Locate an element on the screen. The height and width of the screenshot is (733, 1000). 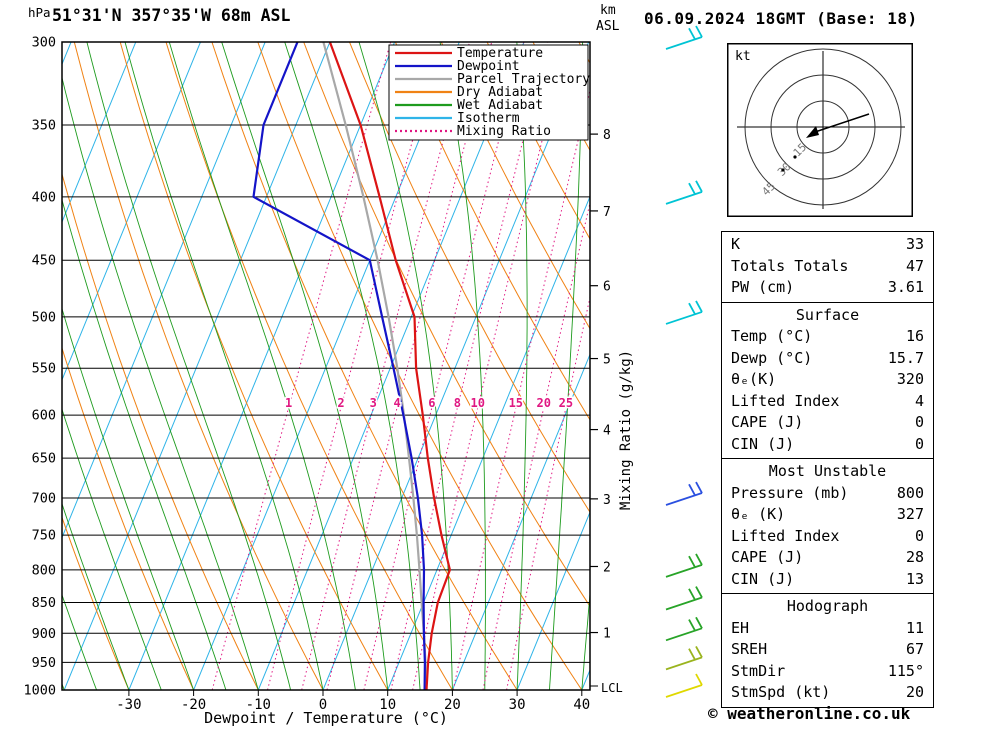
table-row-value: 47 is located at coordinates (914, 265).